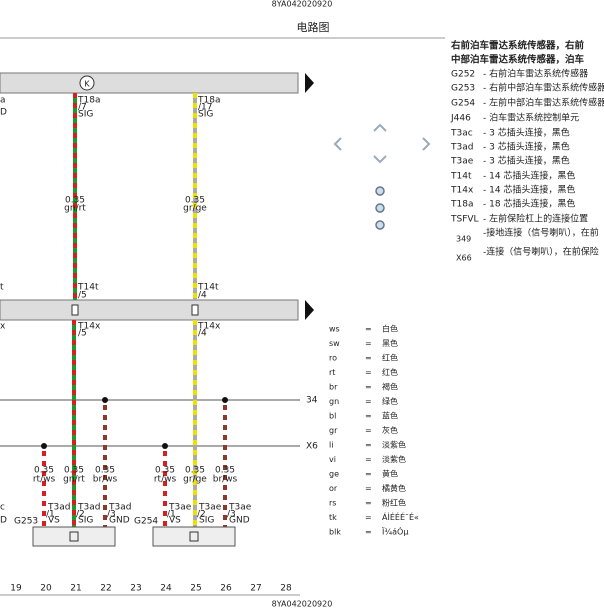  I want to click on legend-desc: - 右前中部泊车雷达系统传感器, so click(543, 88).